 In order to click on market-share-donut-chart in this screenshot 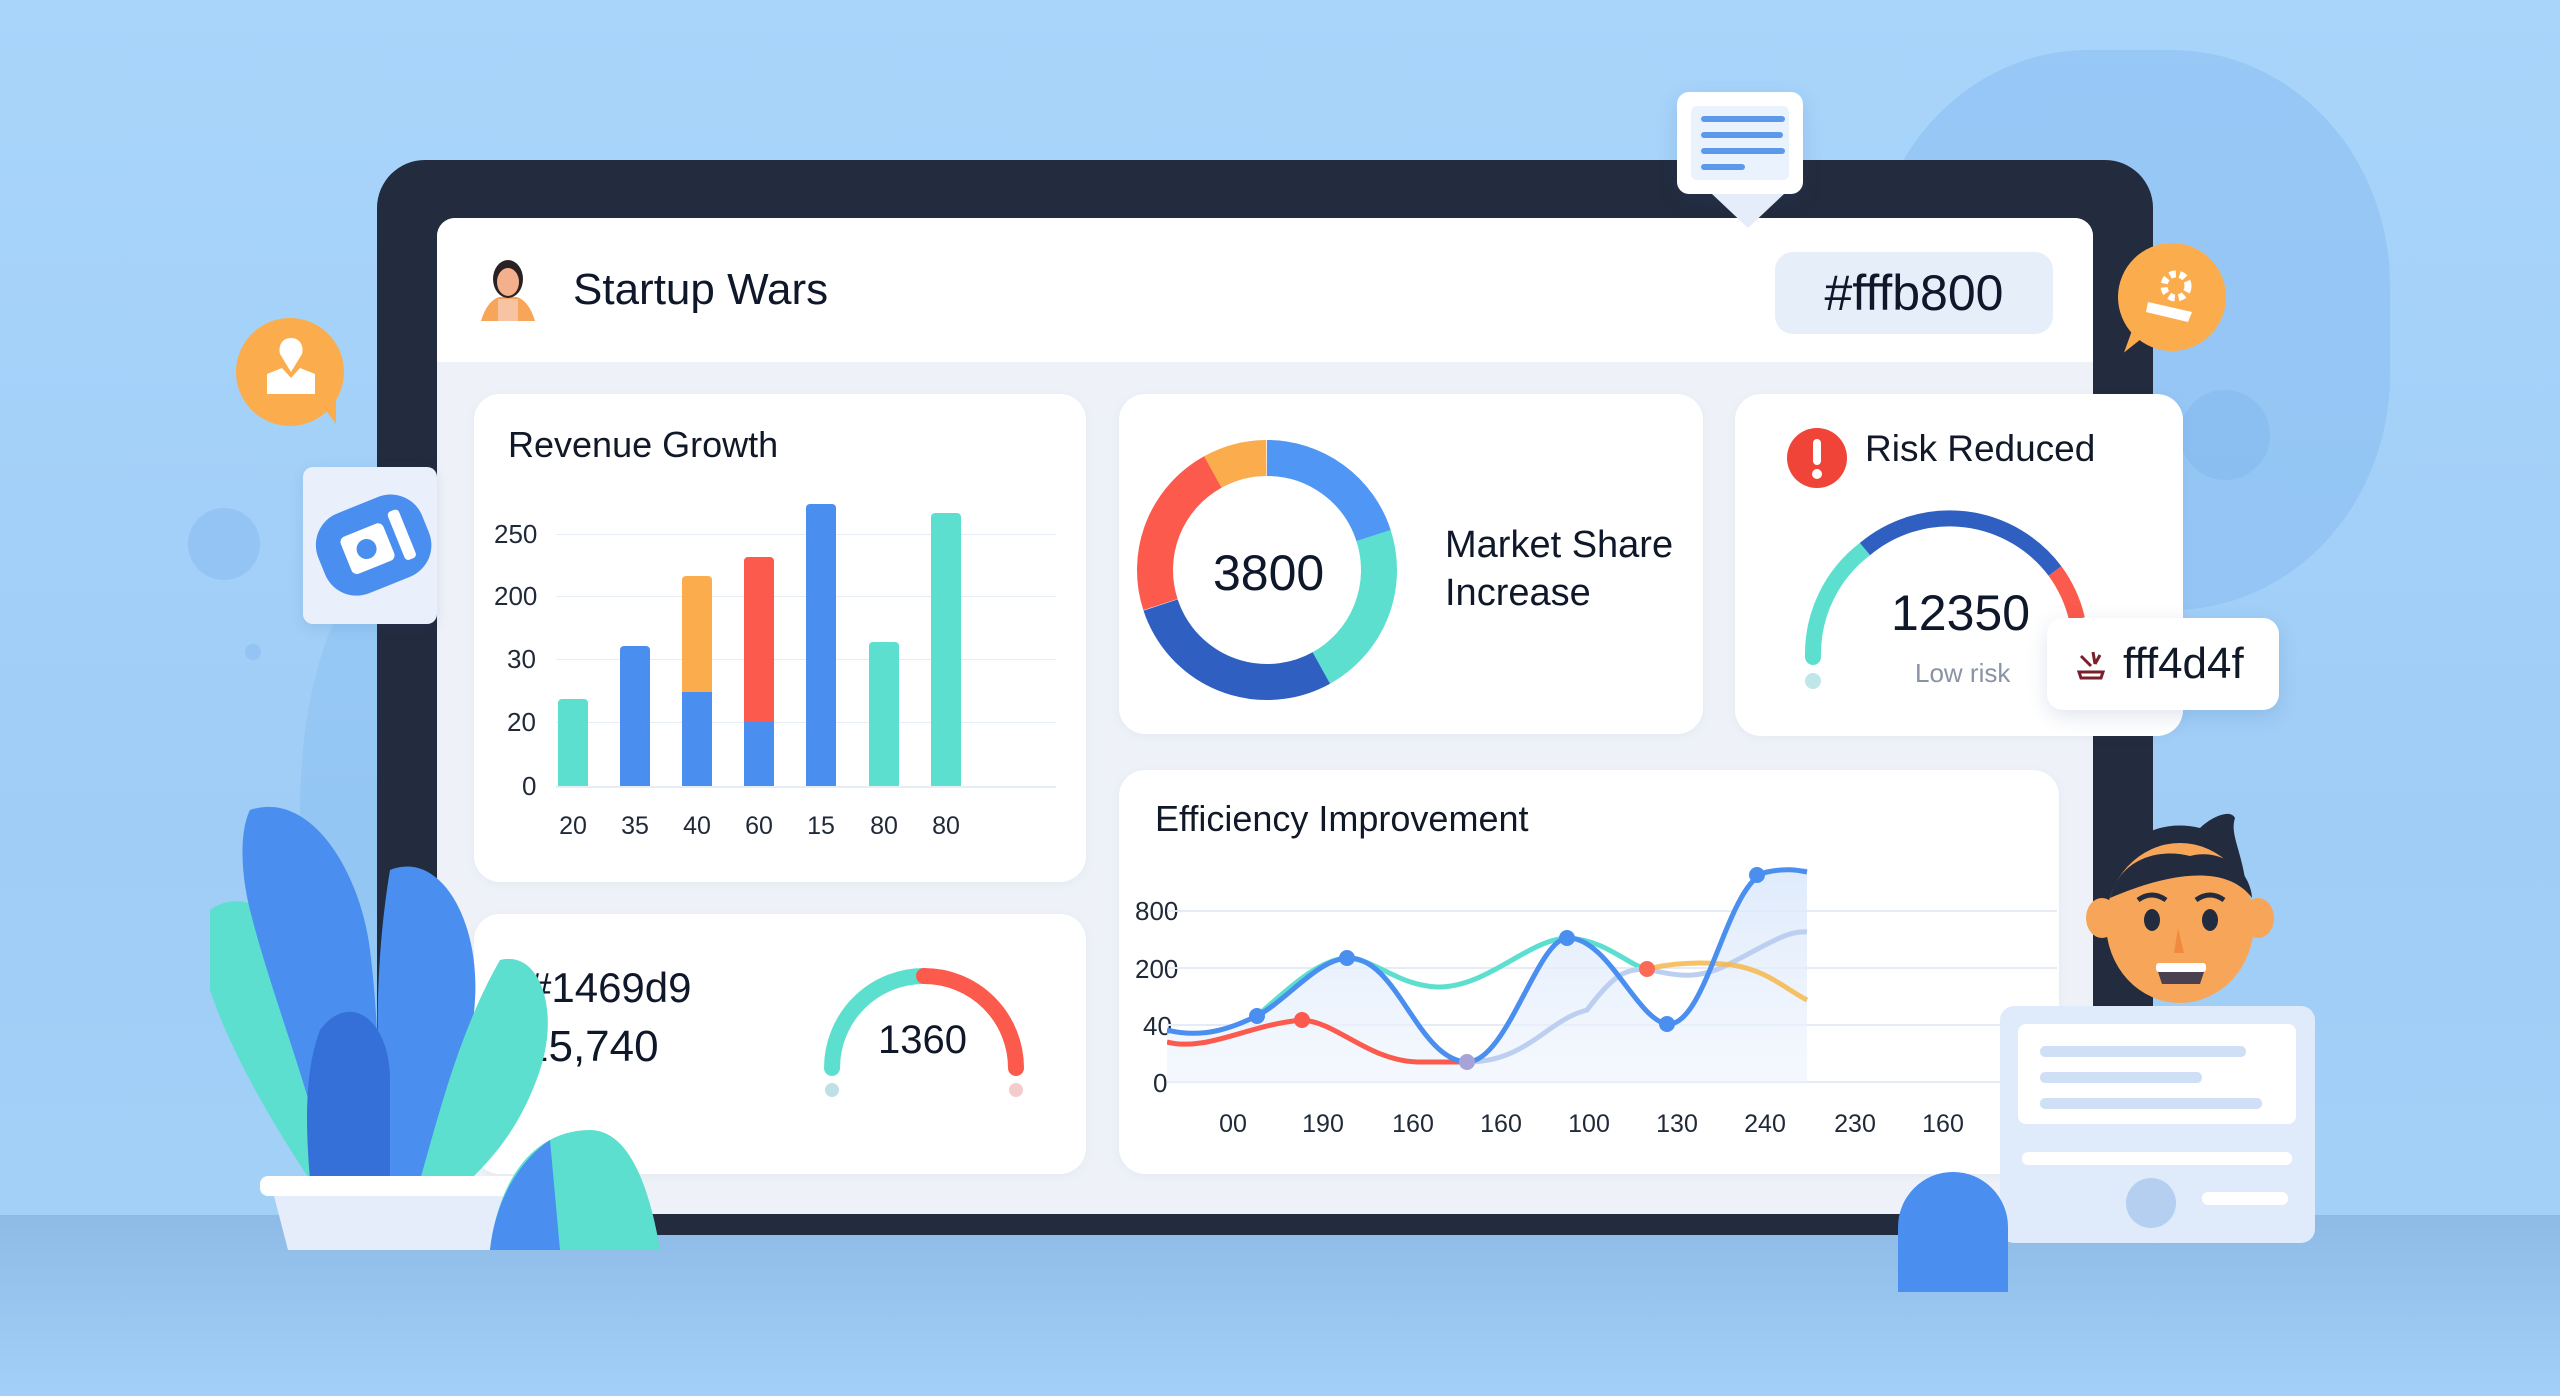, I will do `click(1267, 570)`.